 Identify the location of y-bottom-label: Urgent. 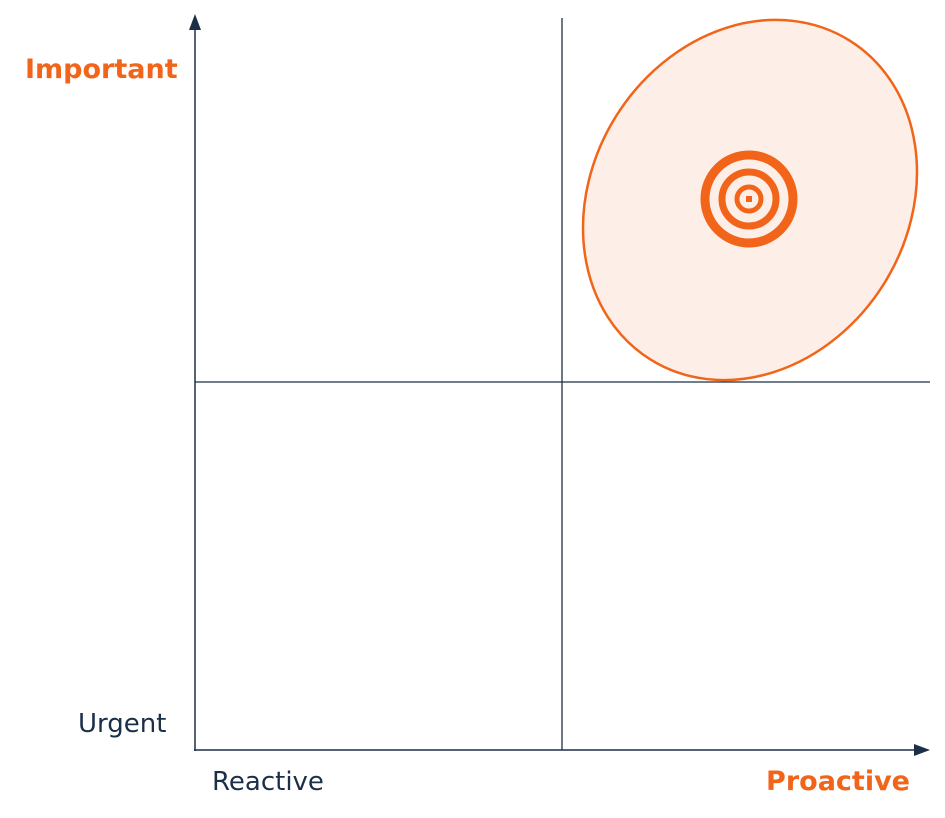
(122, 724).